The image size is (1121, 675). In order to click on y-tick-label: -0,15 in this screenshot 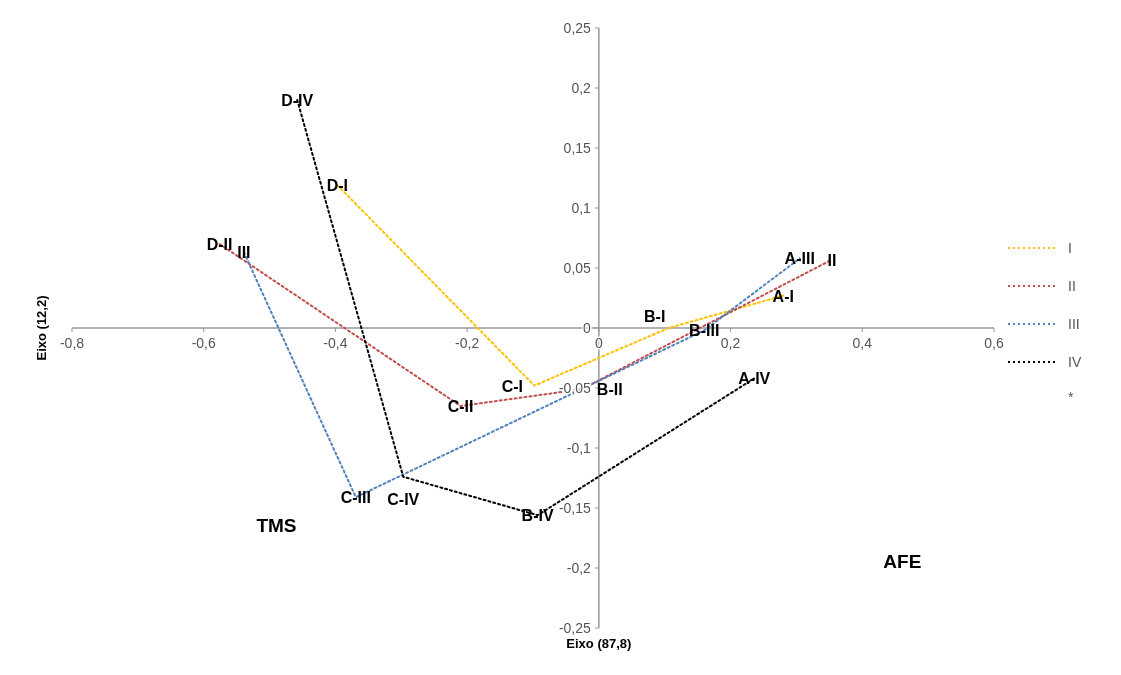, I will do `click(575, 508)`.